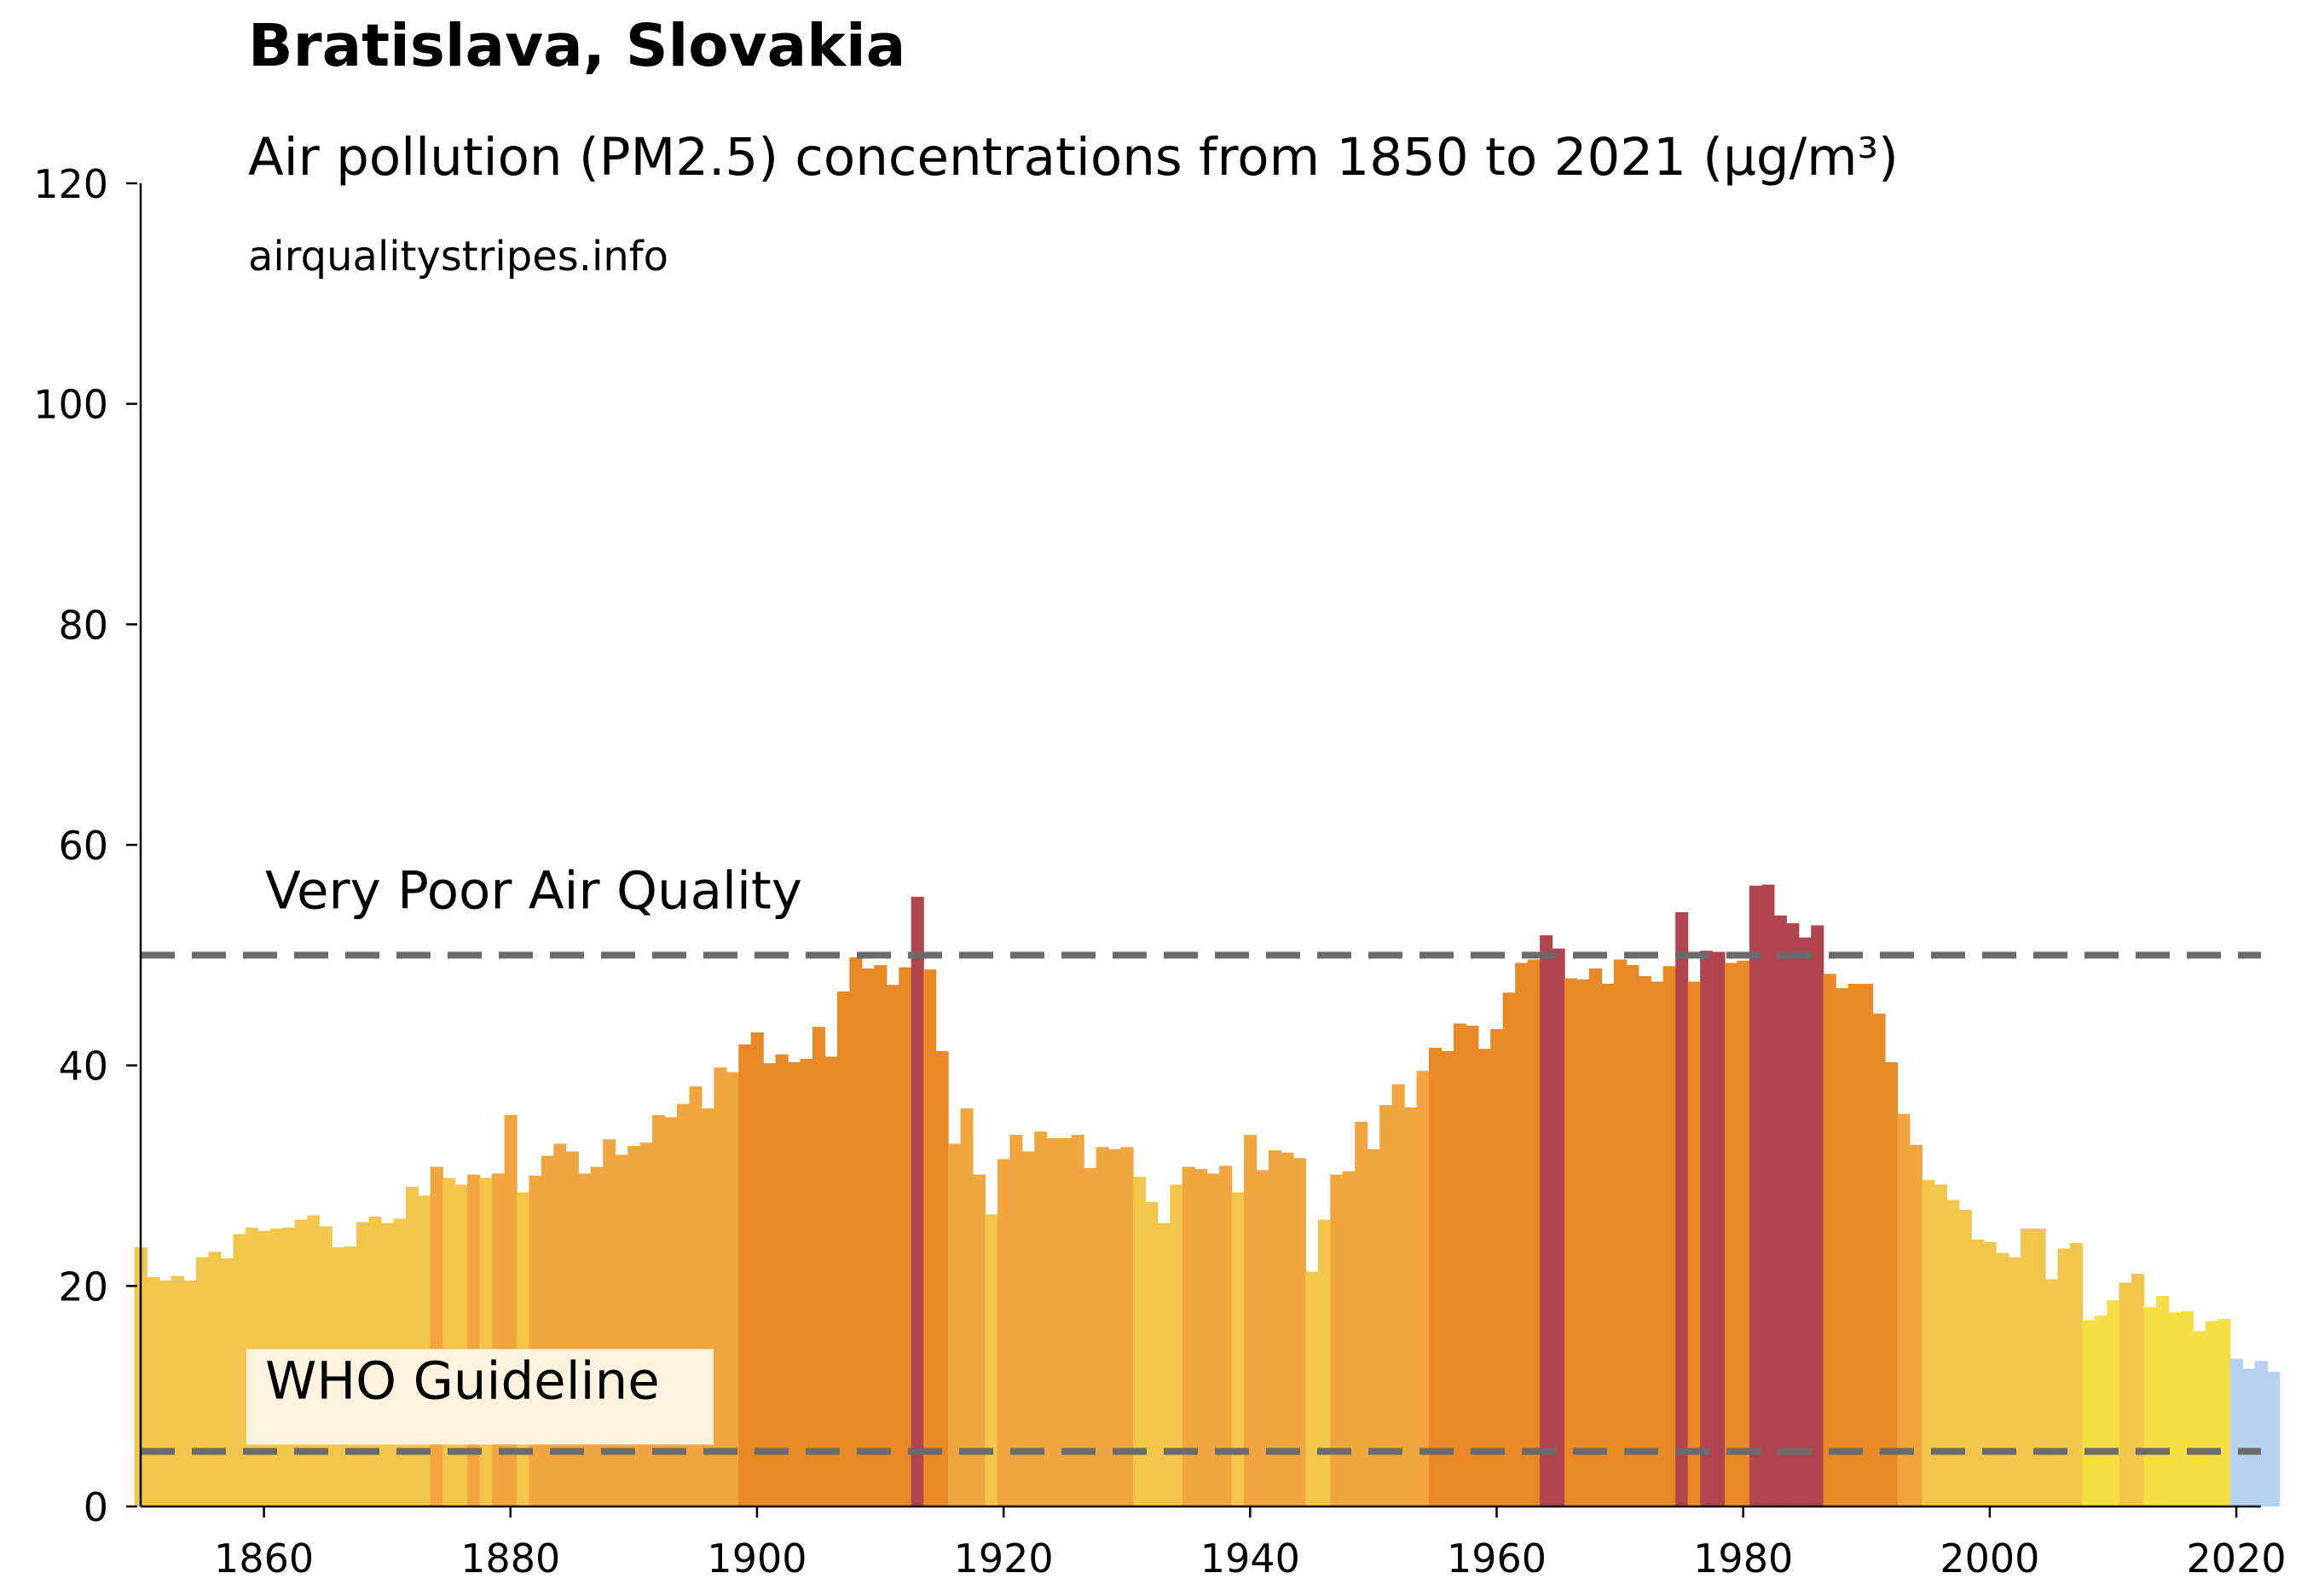 This screenshot has height=1596, width=2307. Describe the element at coordinates (2064, 1377) in the screenshot. I see `bar-2006` at that location.